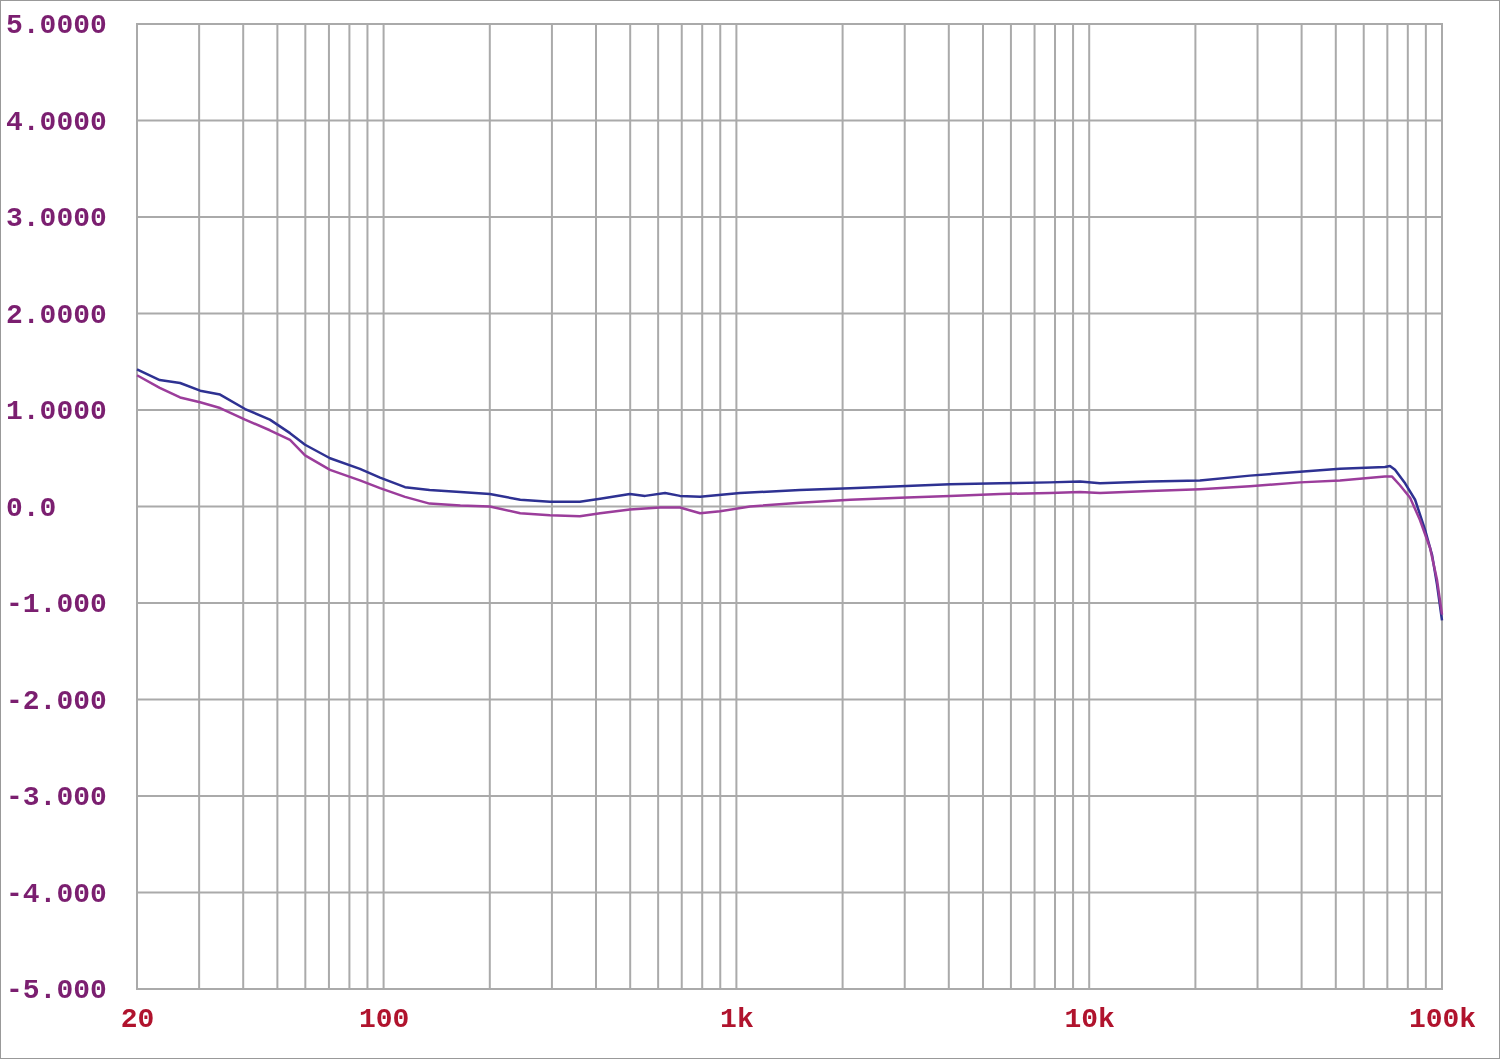 The image size is (1500, 1059). I want to click on y-tick-label: 3.0000, so click(56, 219).